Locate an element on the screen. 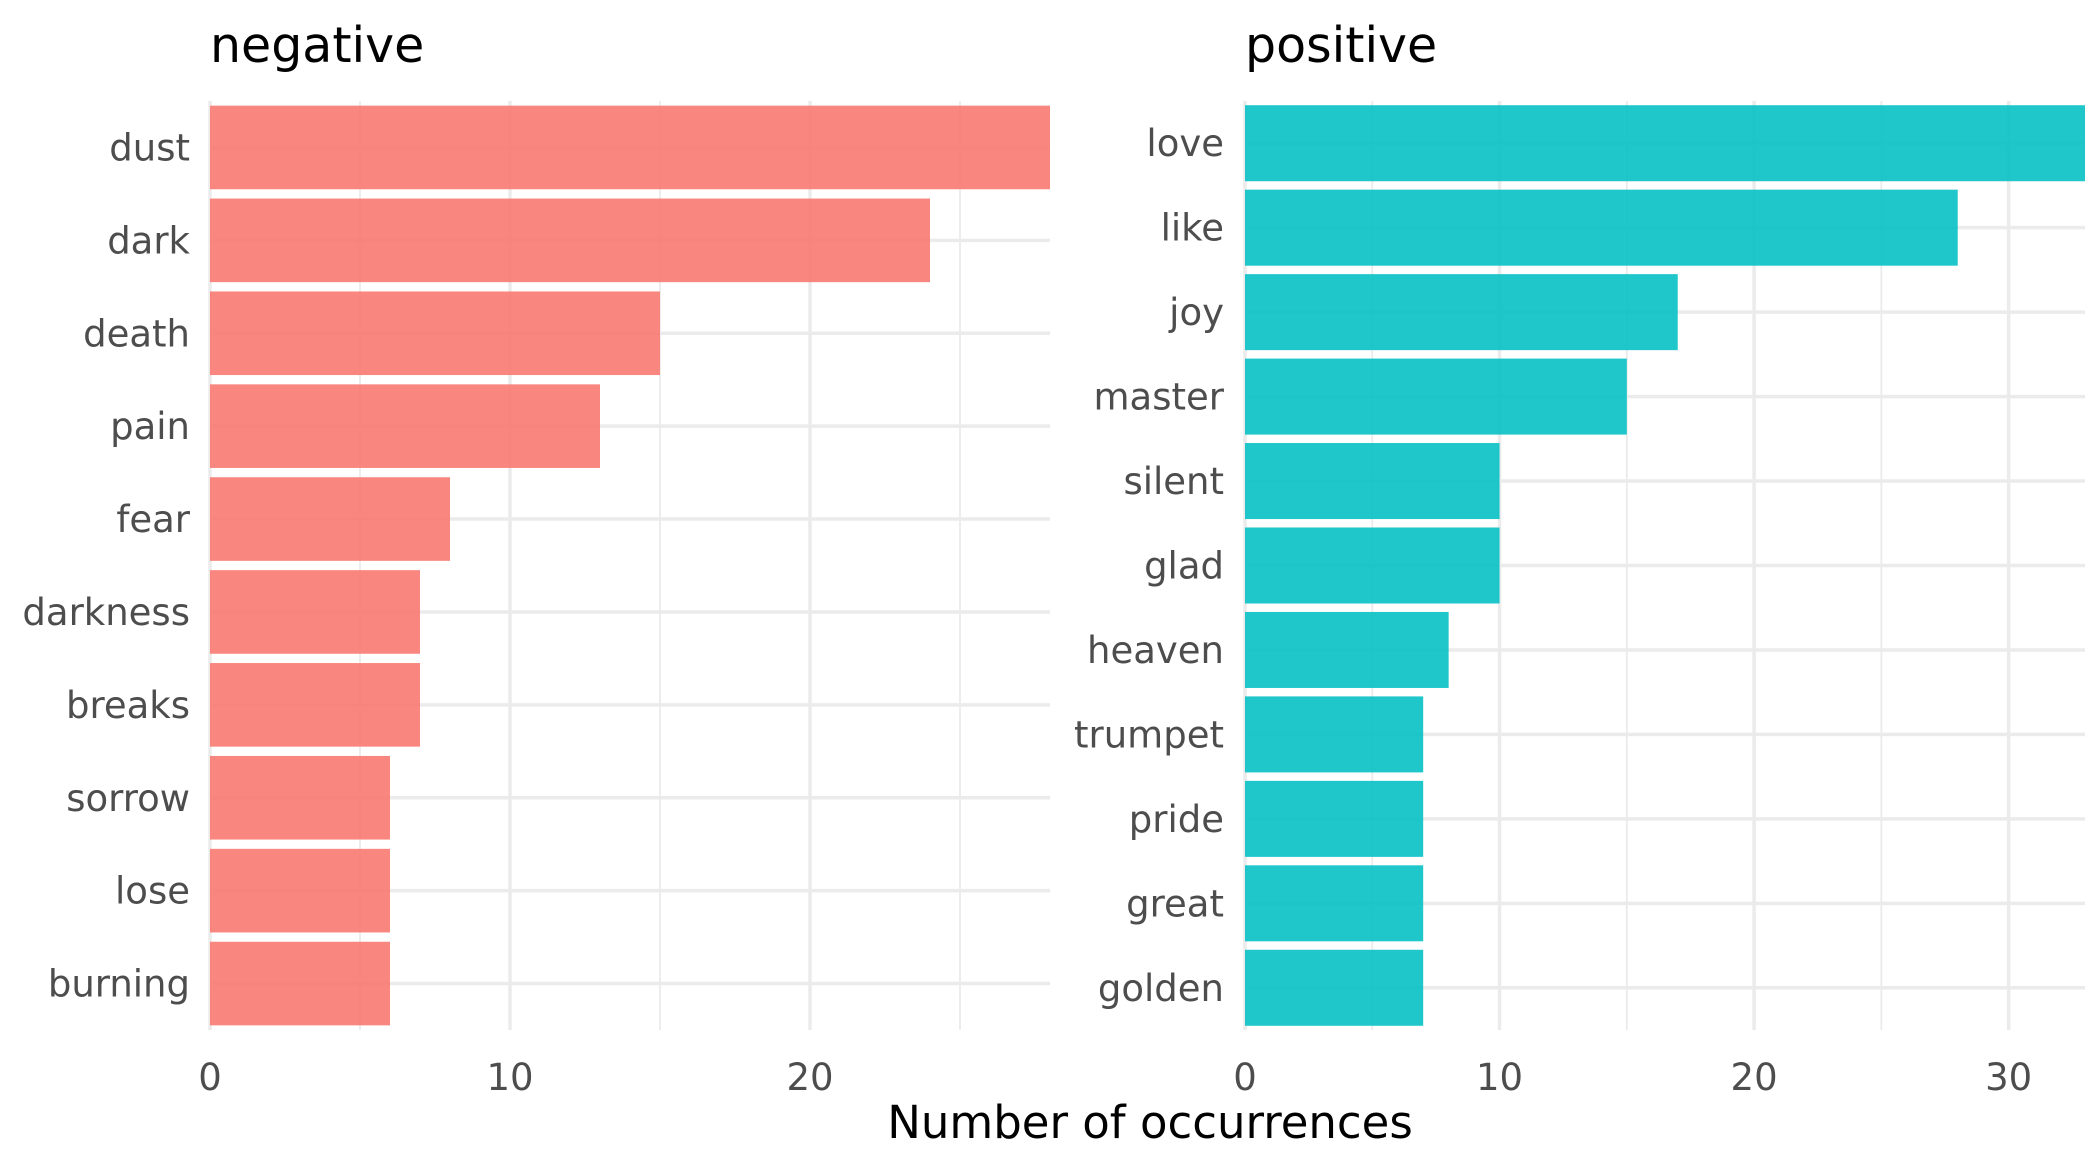  category-label-glad: glad is located at coordinates (1184, 566).